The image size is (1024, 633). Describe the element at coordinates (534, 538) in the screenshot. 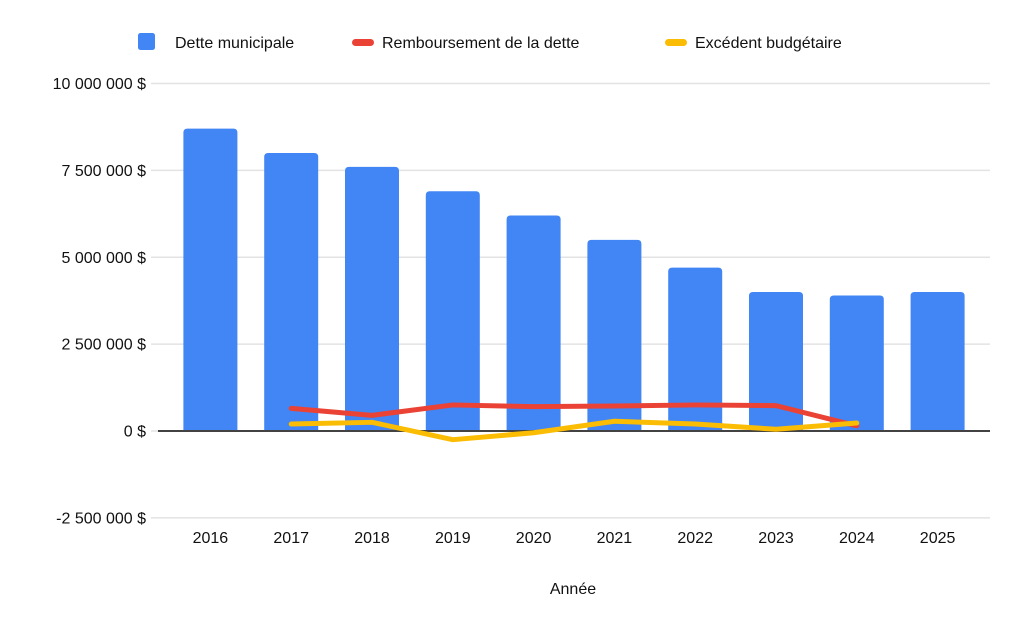

I see `x-tick-label-2020: 2020` at that location.